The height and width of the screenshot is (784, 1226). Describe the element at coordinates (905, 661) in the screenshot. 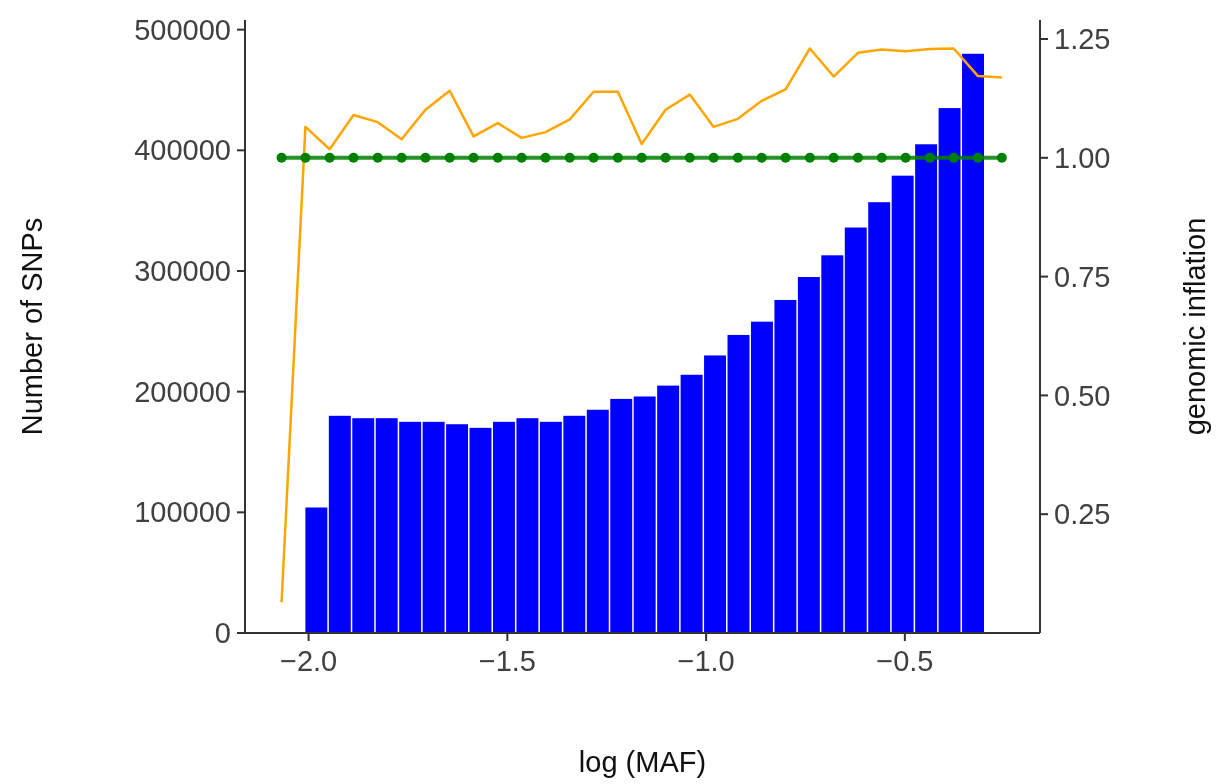

I see `x-tick-label: −0.5` at that location.